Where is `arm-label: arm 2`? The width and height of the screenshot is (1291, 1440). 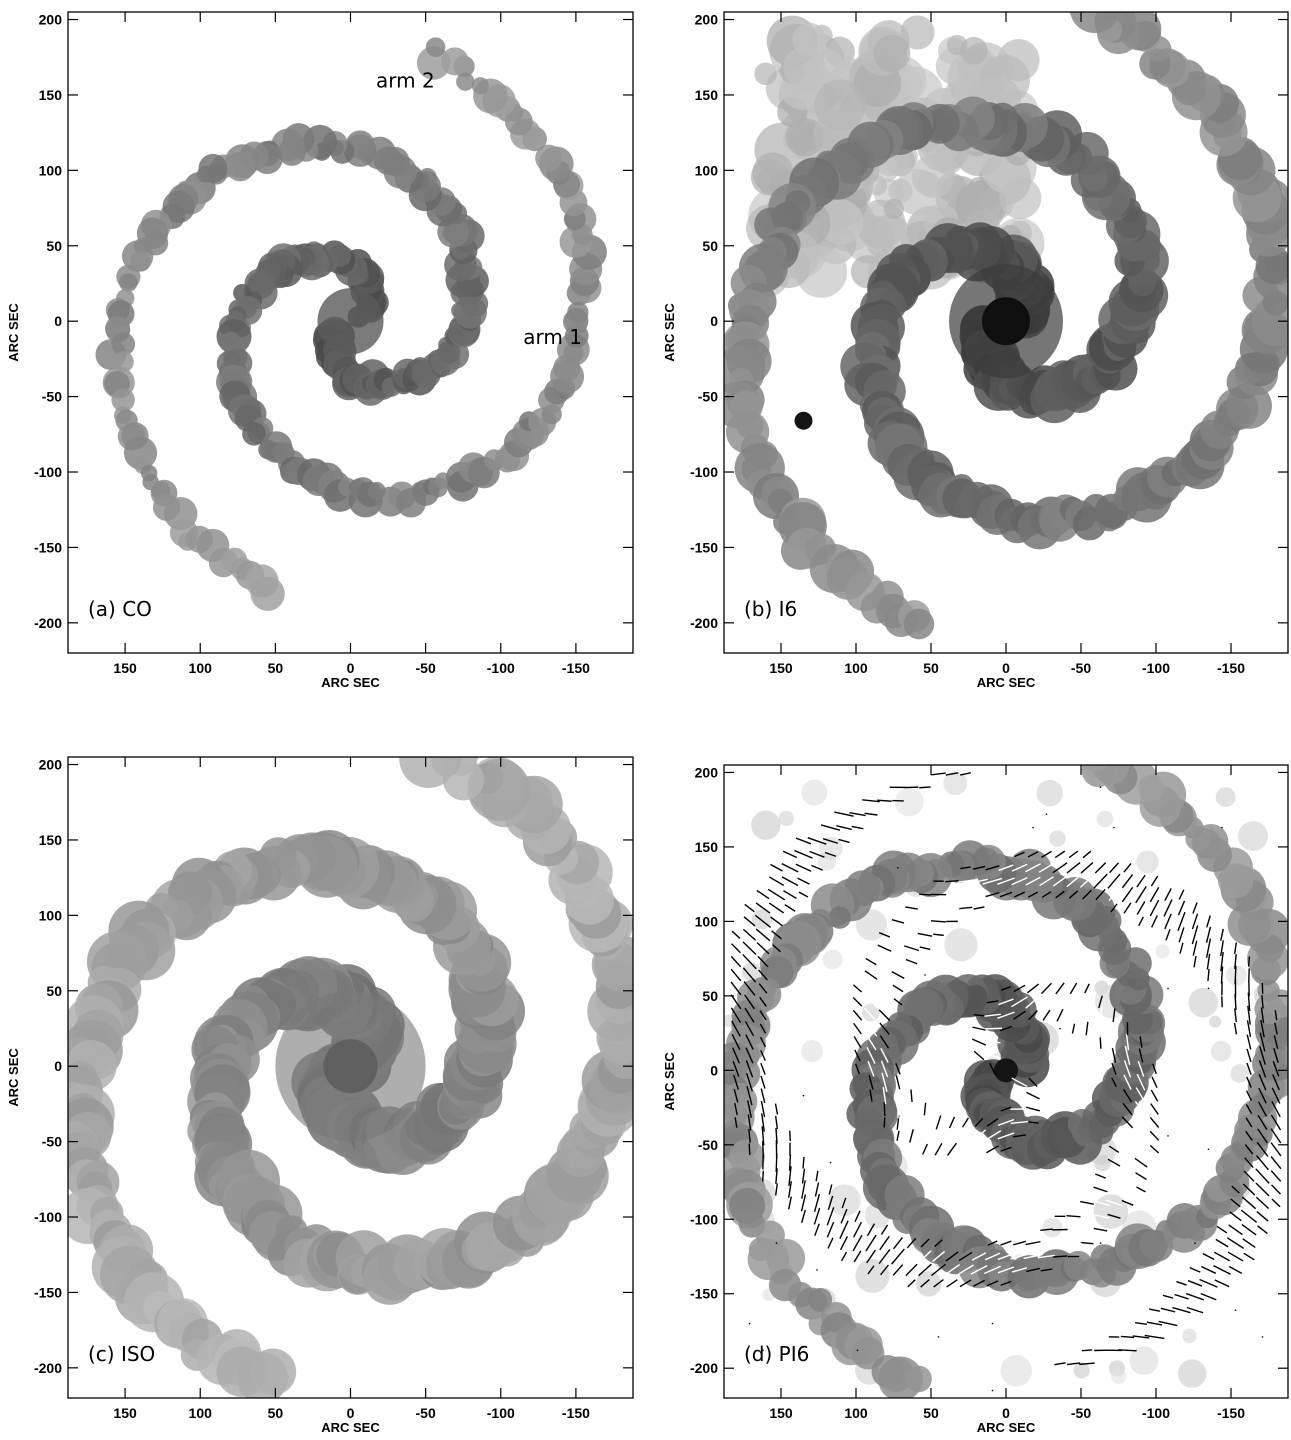
arm-label: arm 2 is located at coordinates (405, 80).